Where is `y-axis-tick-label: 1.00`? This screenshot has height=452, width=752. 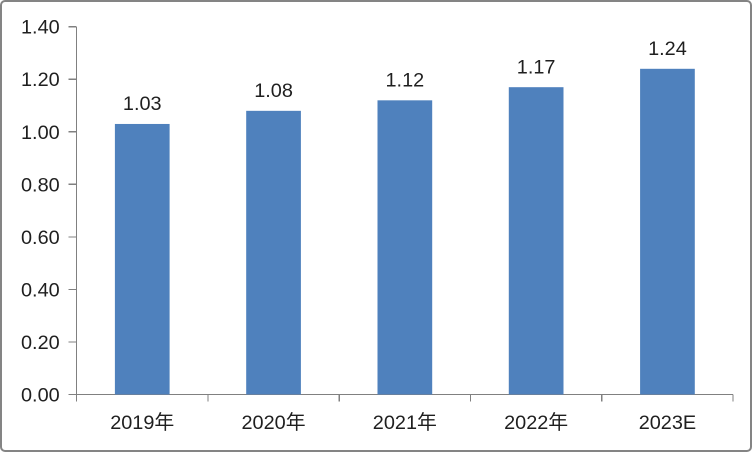
y-axis-tick-label: 1.00 is located at coordinates (40, 133).